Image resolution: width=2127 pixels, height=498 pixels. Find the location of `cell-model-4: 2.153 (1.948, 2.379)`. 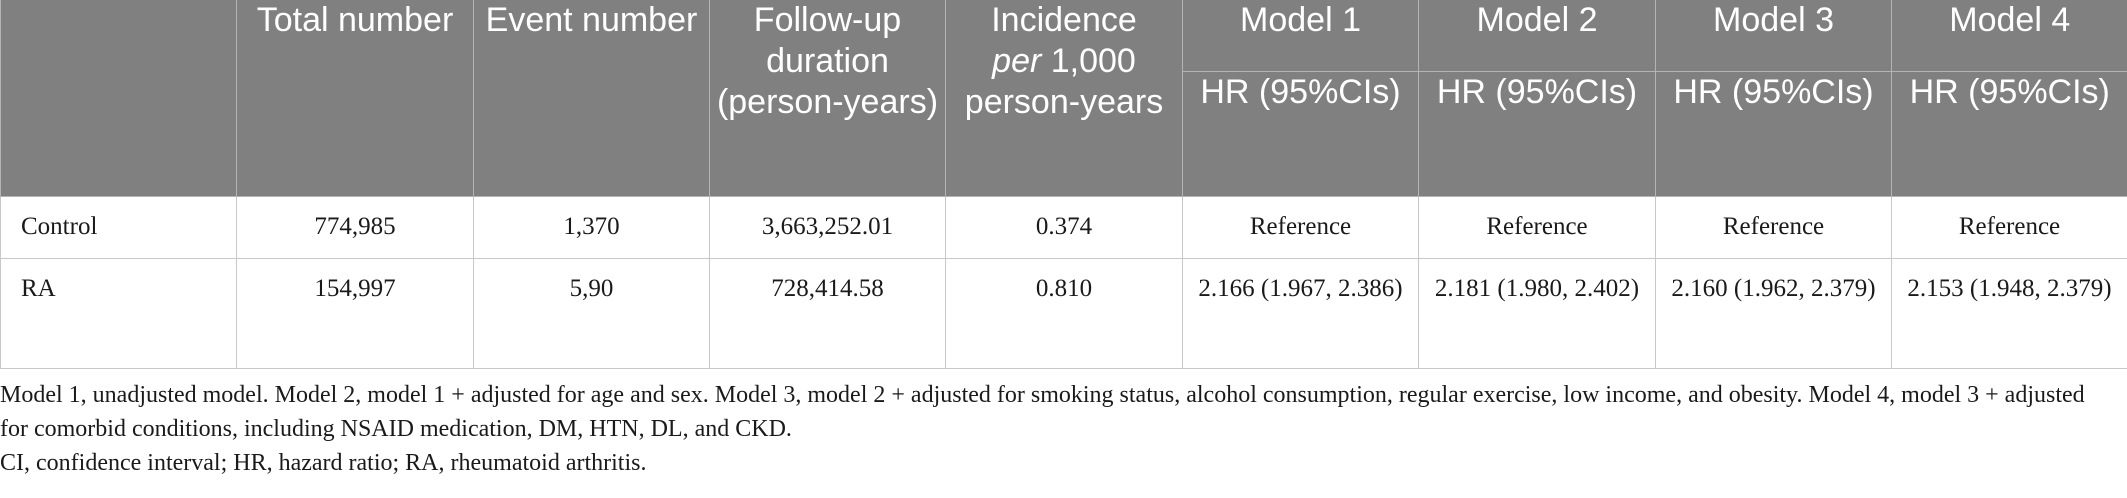

cell-model-4: 2.153 (1.948, 2.379) is located at coordinates (2009, 313).